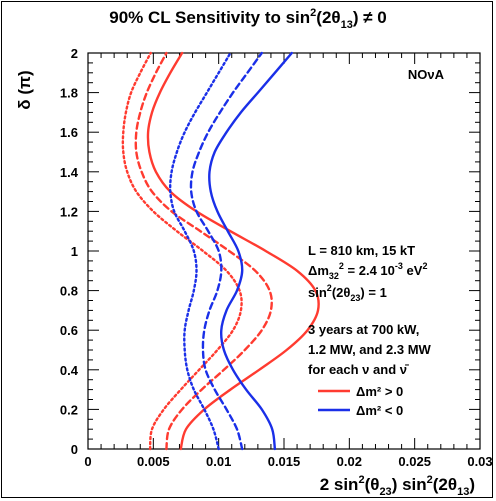  Describe the element at coordinates (69, 172) in the screenshot. I see `y-tick-label: 1.4` at that location.